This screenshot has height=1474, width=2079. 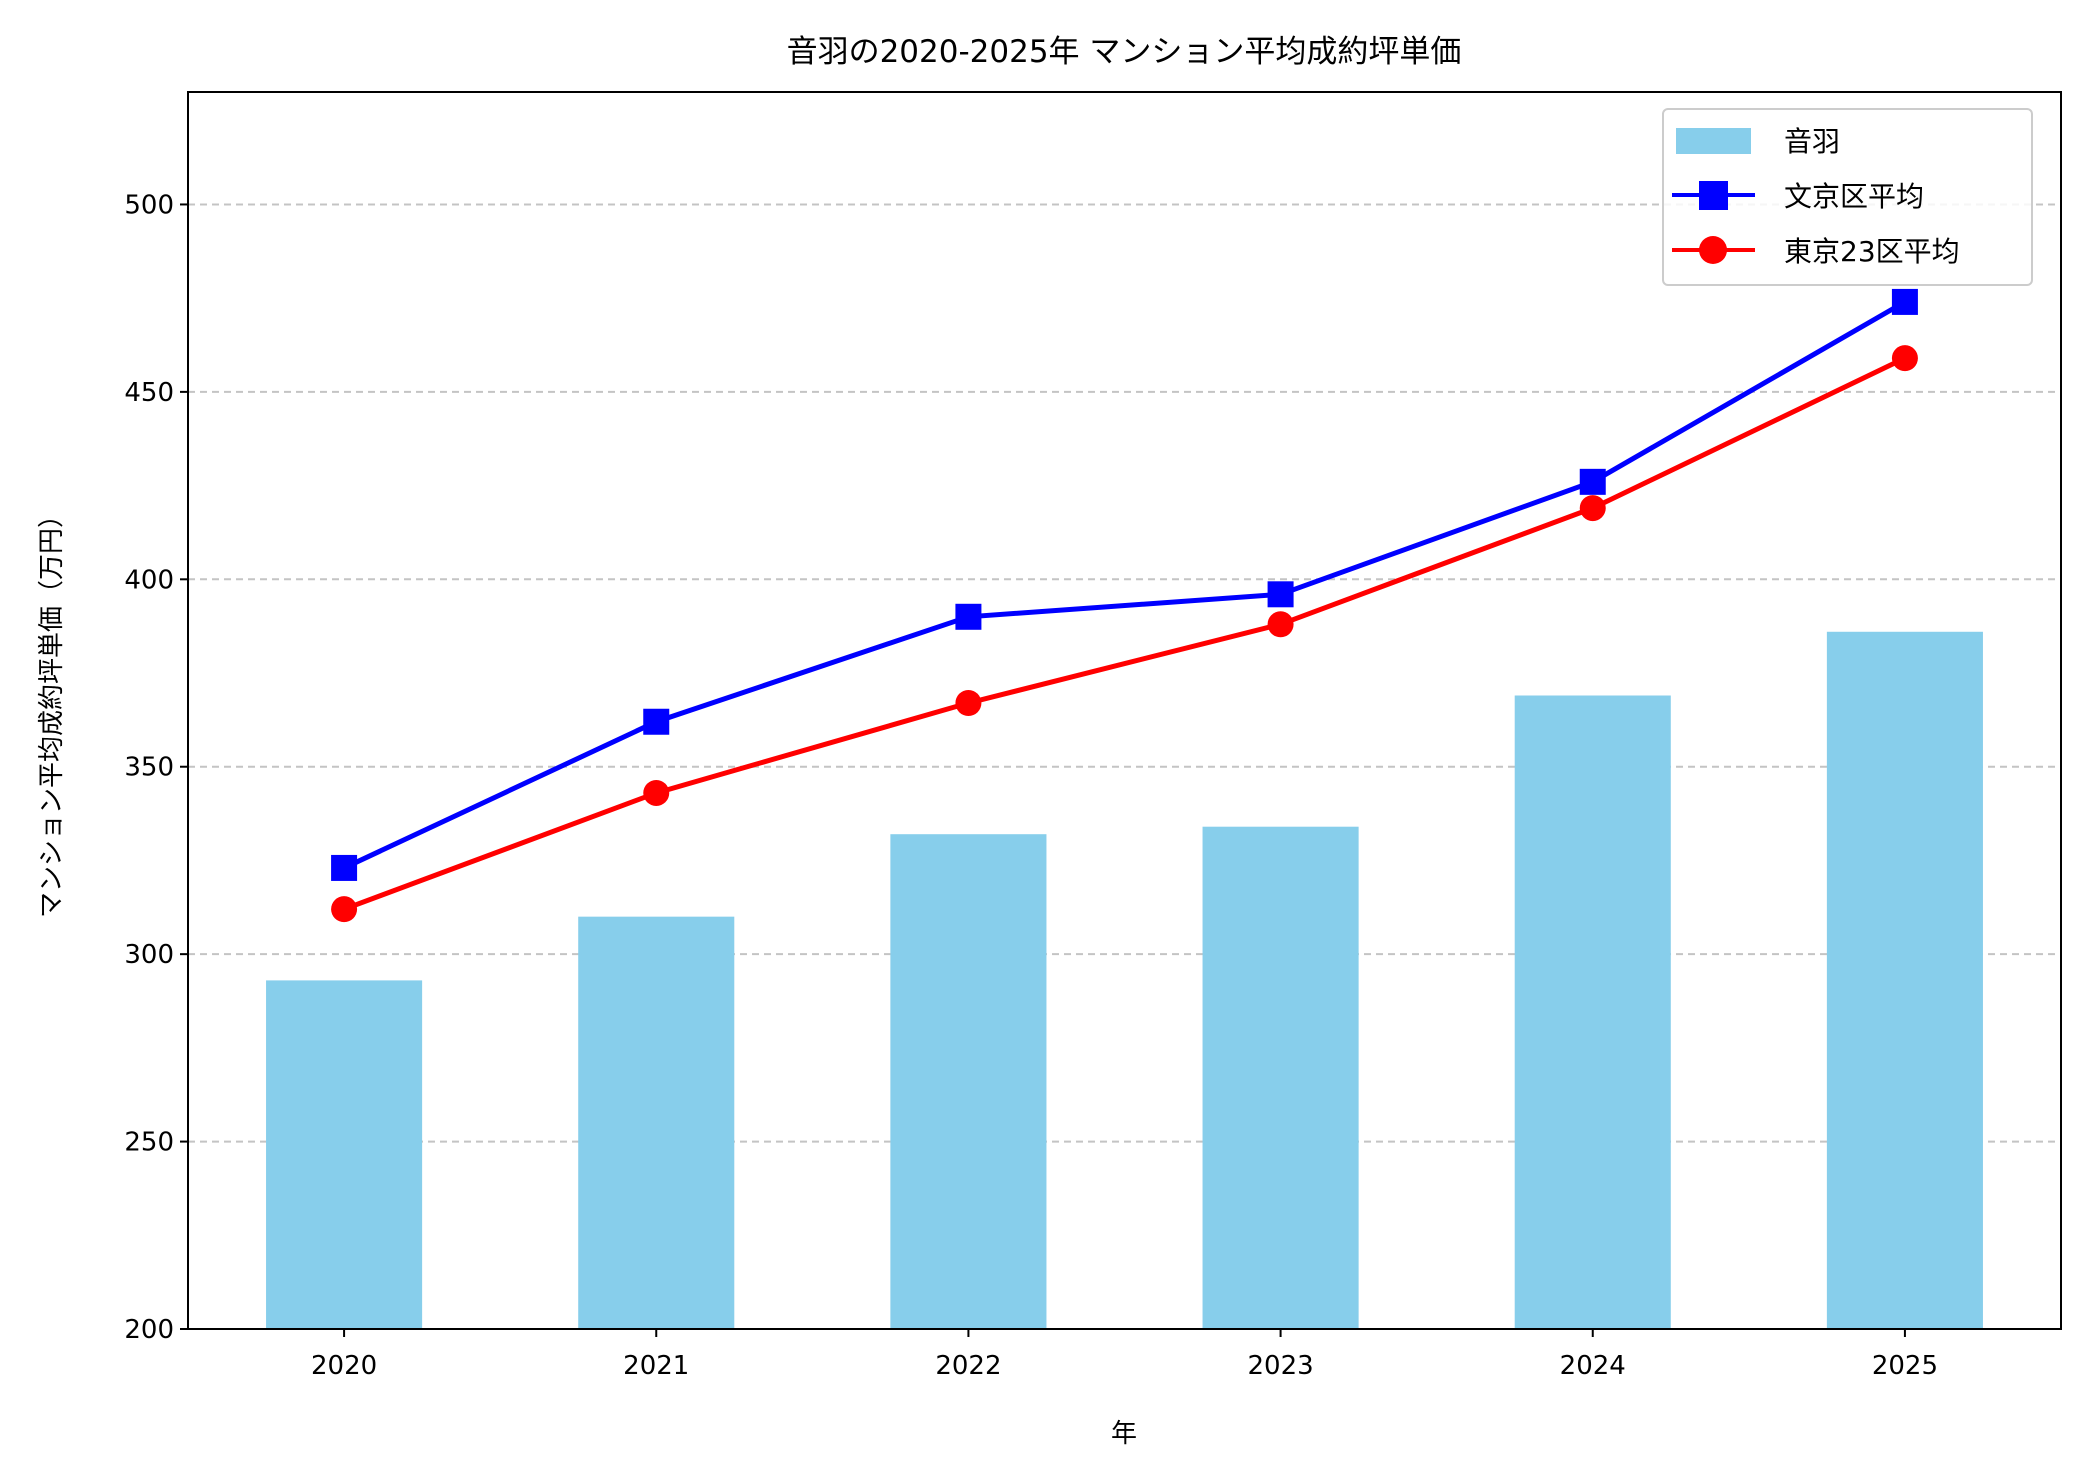 What do you see at coordinates (149, 580) in the screenshot?
I see `y-tick-label: 400` at bounding box center [149, 580].